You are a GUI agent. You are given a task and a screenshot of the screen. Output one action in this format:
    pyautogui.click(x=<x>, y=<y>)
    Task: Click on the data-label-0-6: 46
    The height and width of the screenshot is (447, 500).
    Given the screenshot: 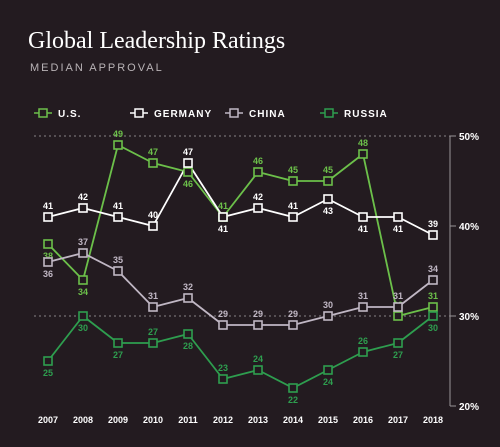 What is the action you would take?
    pyautogui.click(x=258, y=161)
    